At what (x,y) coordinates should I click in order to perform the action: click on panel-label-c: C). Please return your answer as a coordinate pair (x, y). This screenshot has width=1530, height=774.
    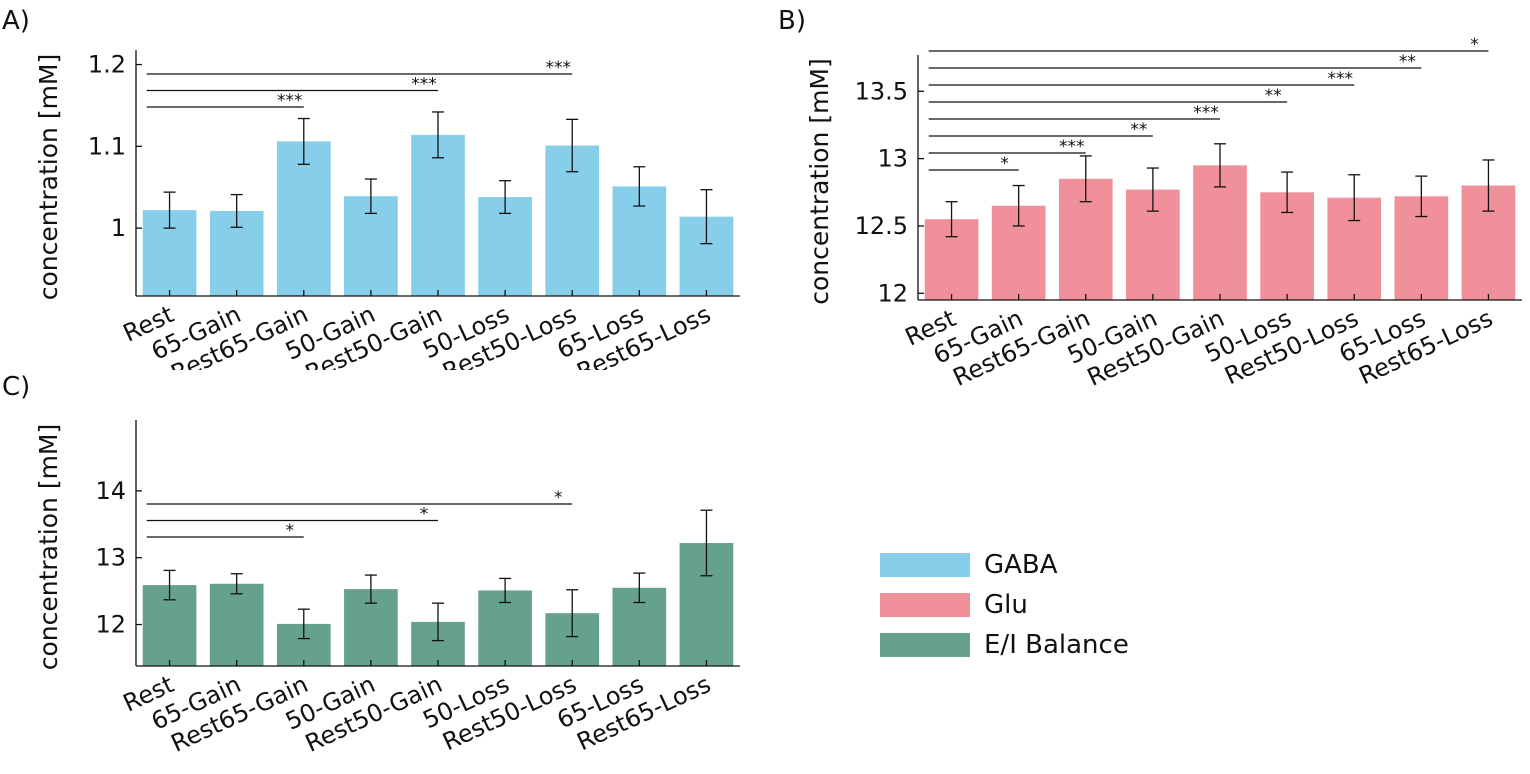
    Looking at the image, I should click on (16, 387).